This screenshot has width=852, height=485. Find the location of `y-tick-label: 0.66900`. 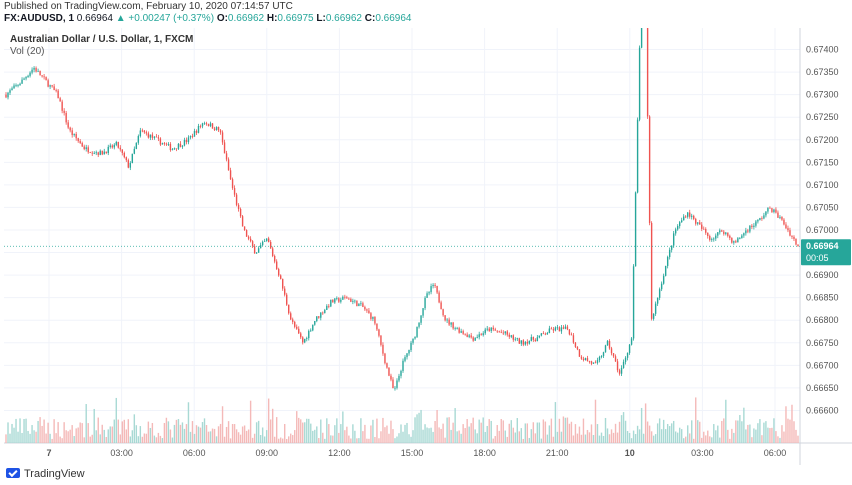

y-tick-label: 0.66900 is located at coordinates (822, 275).